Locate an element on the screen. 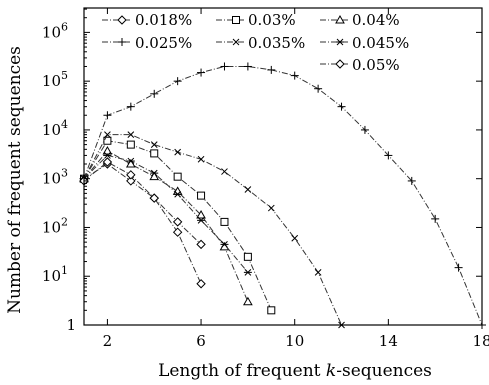  legend-entry-0.05%: 0.05% is located at coordinates (360, 65).